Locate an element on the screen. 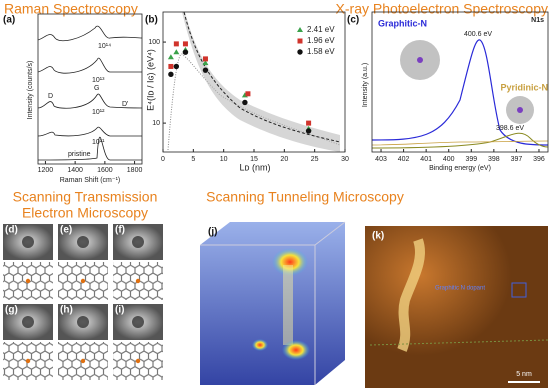  peak-label: D is located at coordinates (50, 96).